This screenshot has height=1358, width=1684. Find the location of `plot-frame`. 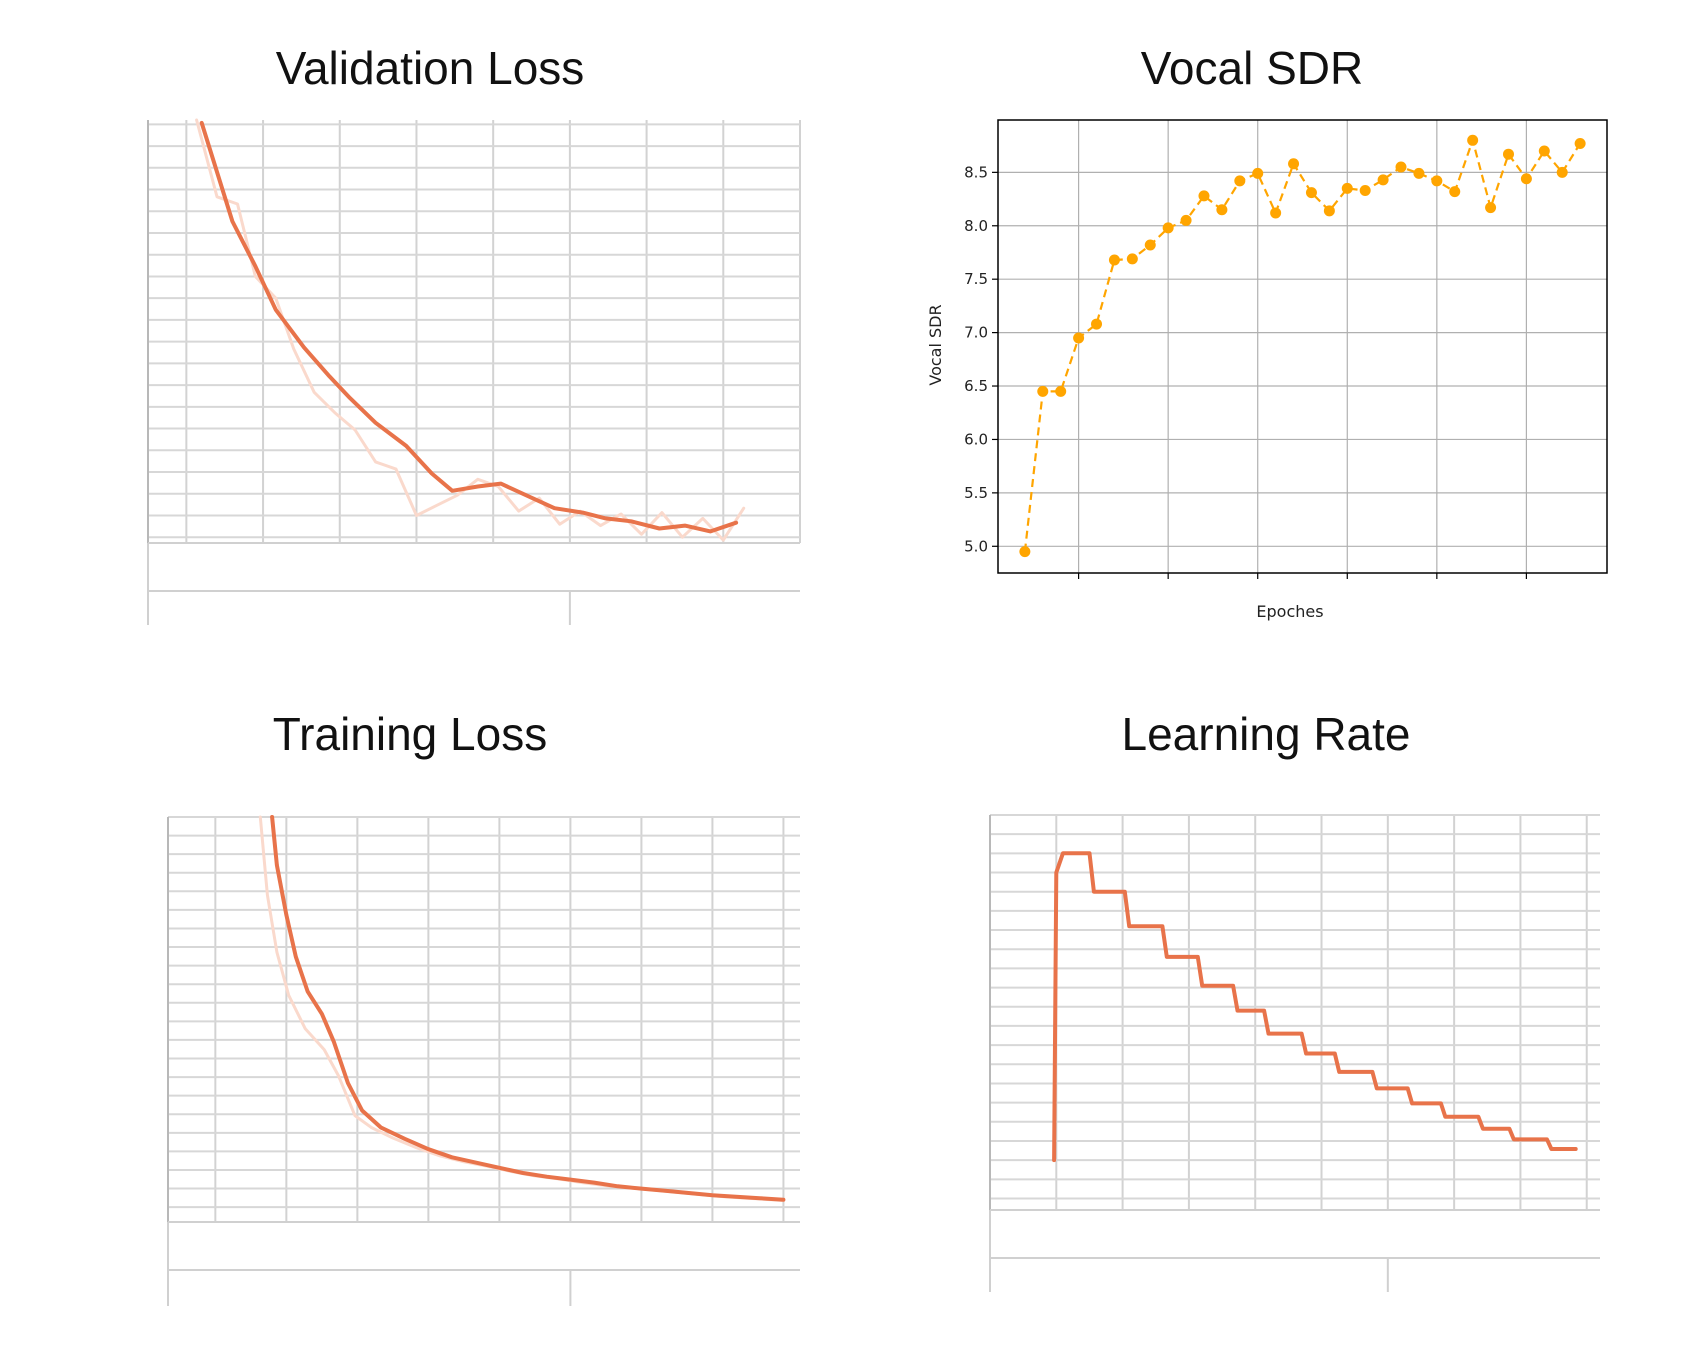

plot-frame is located at coordinates (1302, 346).